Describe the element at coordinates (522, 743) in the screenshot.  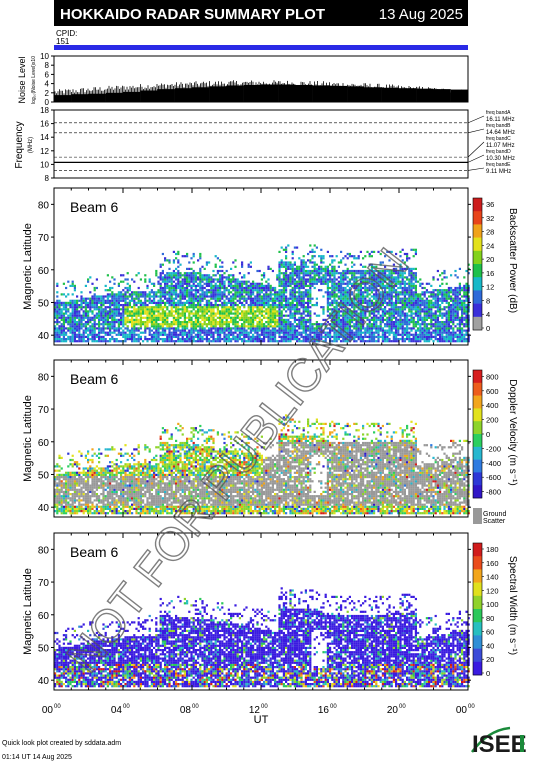
I see `isee-logo-accent` at that location.